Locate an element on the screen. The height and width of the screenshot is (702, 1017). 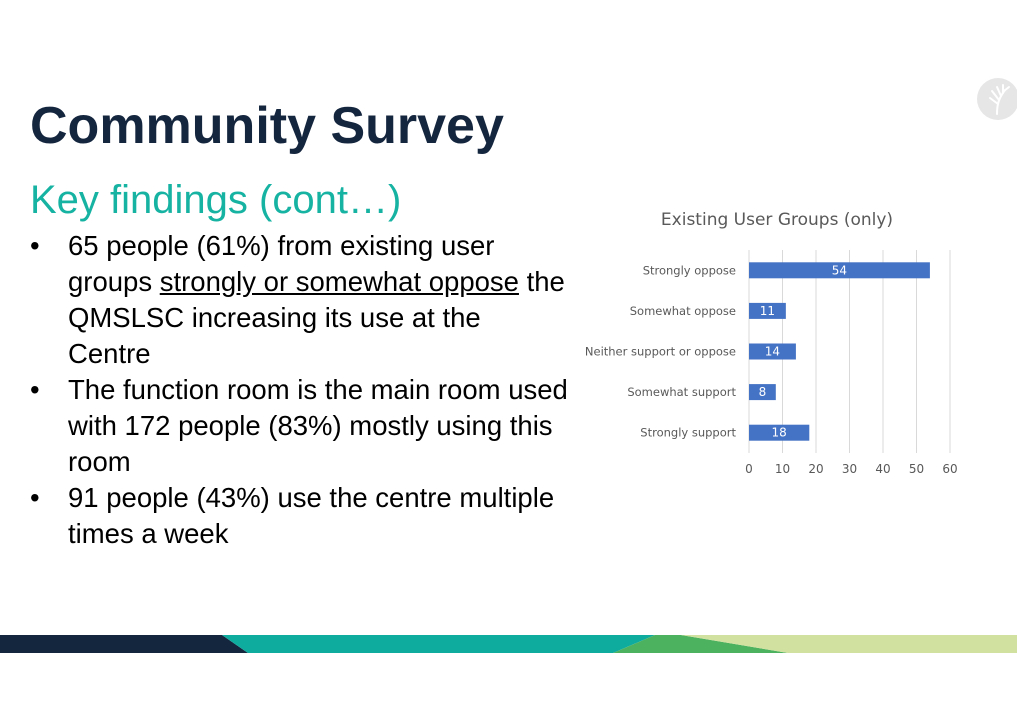
category-label: Strongly support is located at coordinates (688, 433).